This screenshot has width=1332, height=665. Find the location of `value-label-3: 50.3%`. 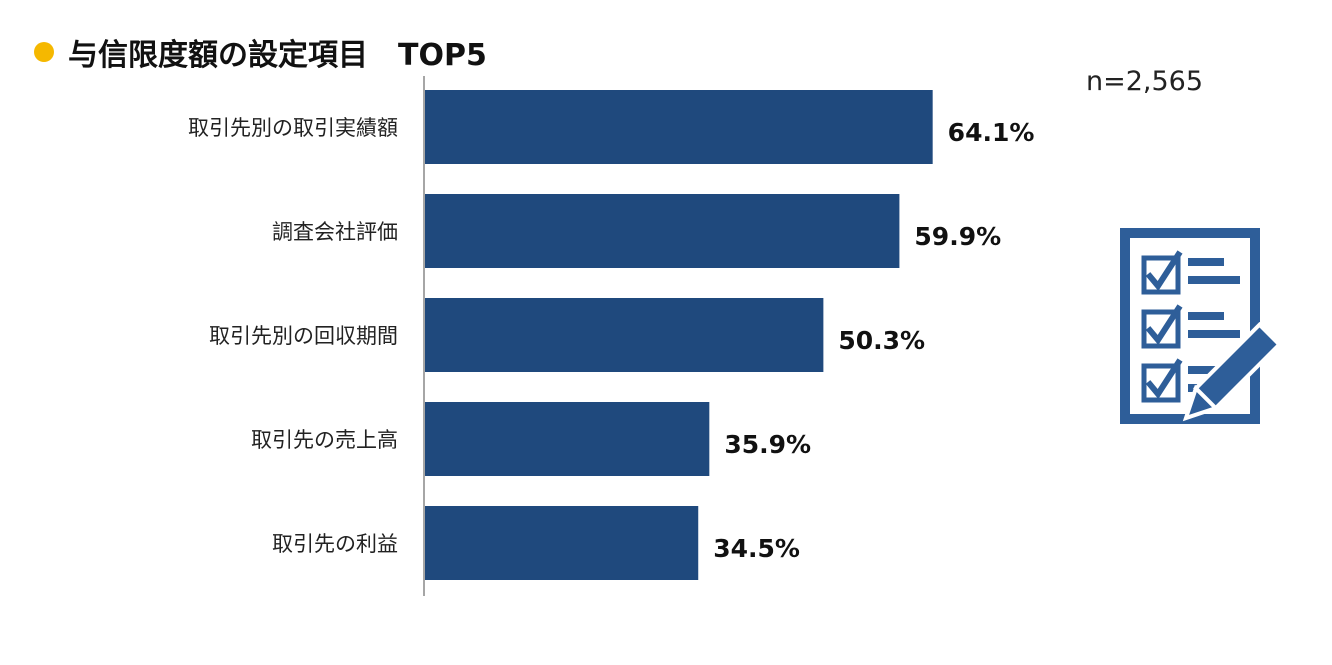

value-label-3: 50.3% is located at coordinates (881, 340).